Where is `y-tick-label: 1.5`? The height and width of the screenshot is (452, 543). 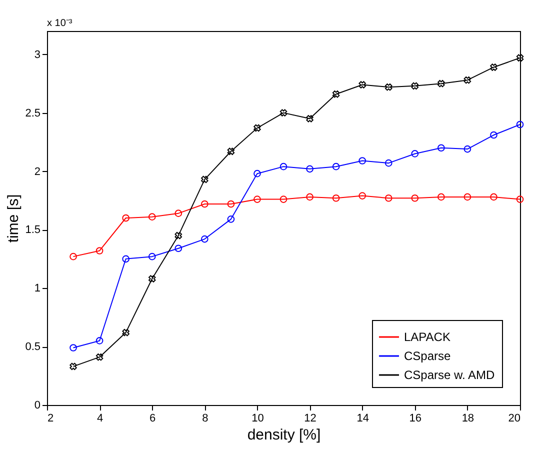
y-tick-label: 1.5 is located at coordinates (32, 230).